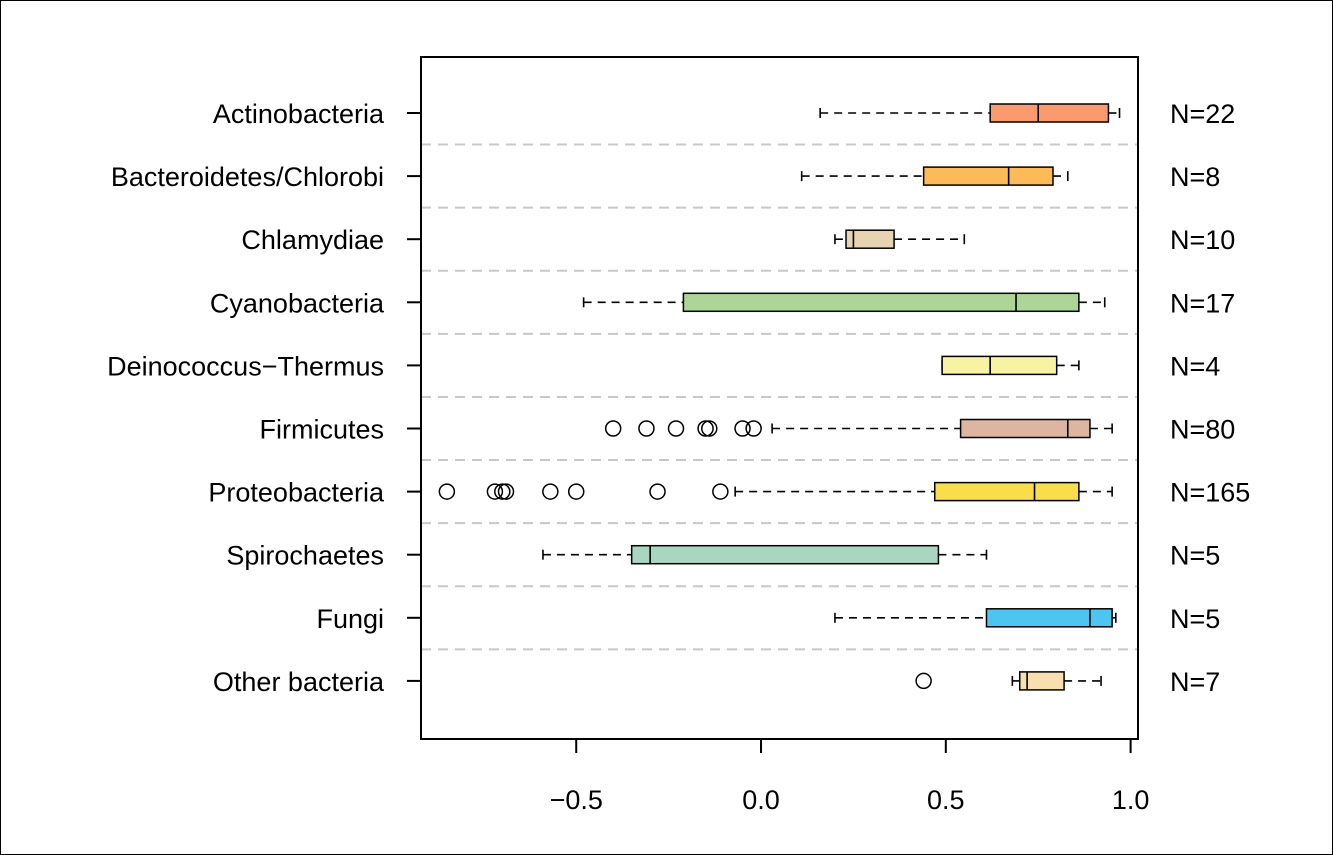 The height and width of the screenshot is (855, 1333). Describe the element at coordinates (1202, 240) in the screenshot. I see `sample-size-label: N=10` at that location.